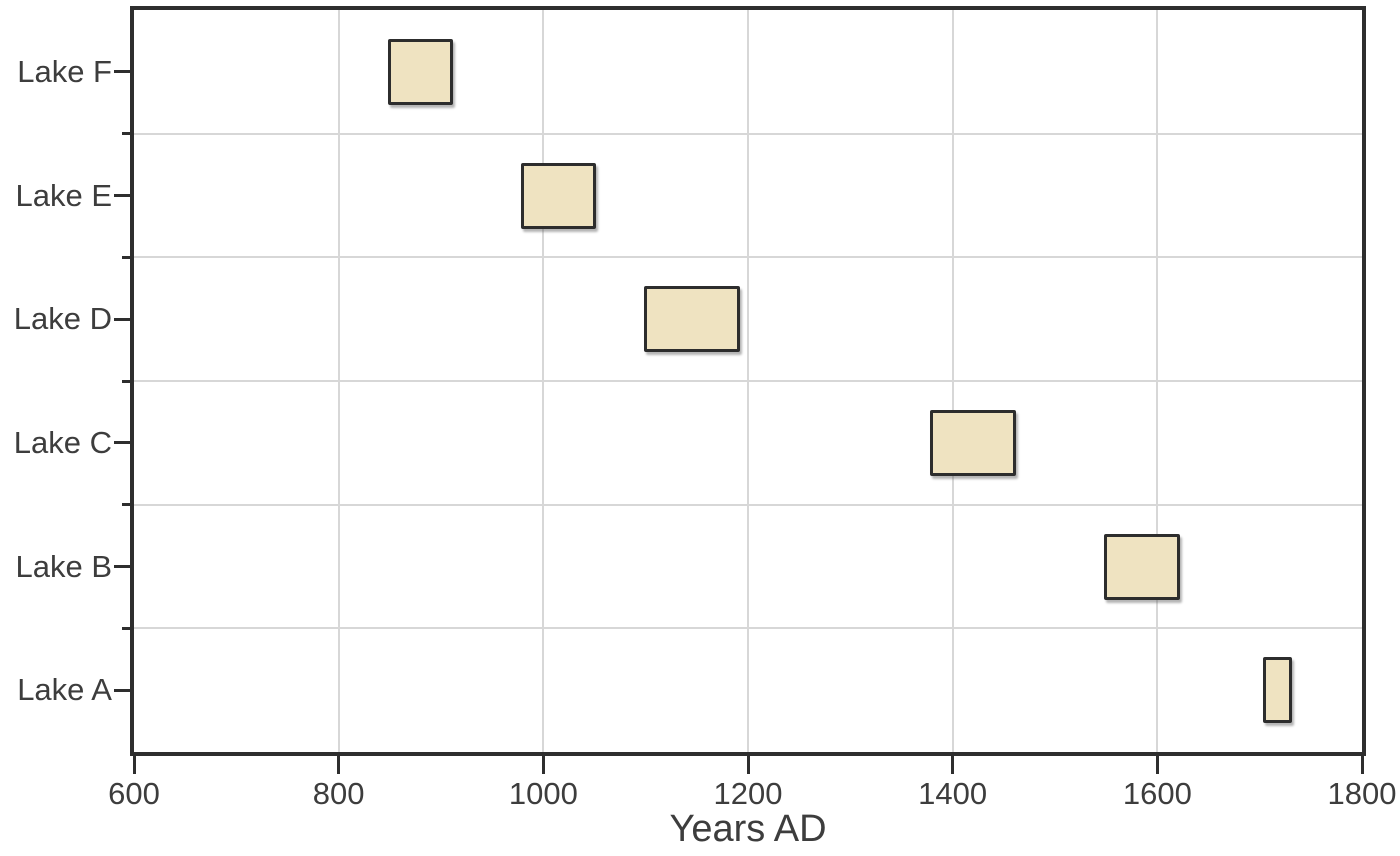 The image size is (1400, 856). Describe the element at coordinates (1277, 690) in the screenshot. I see `range-box-lake-a` at that location.